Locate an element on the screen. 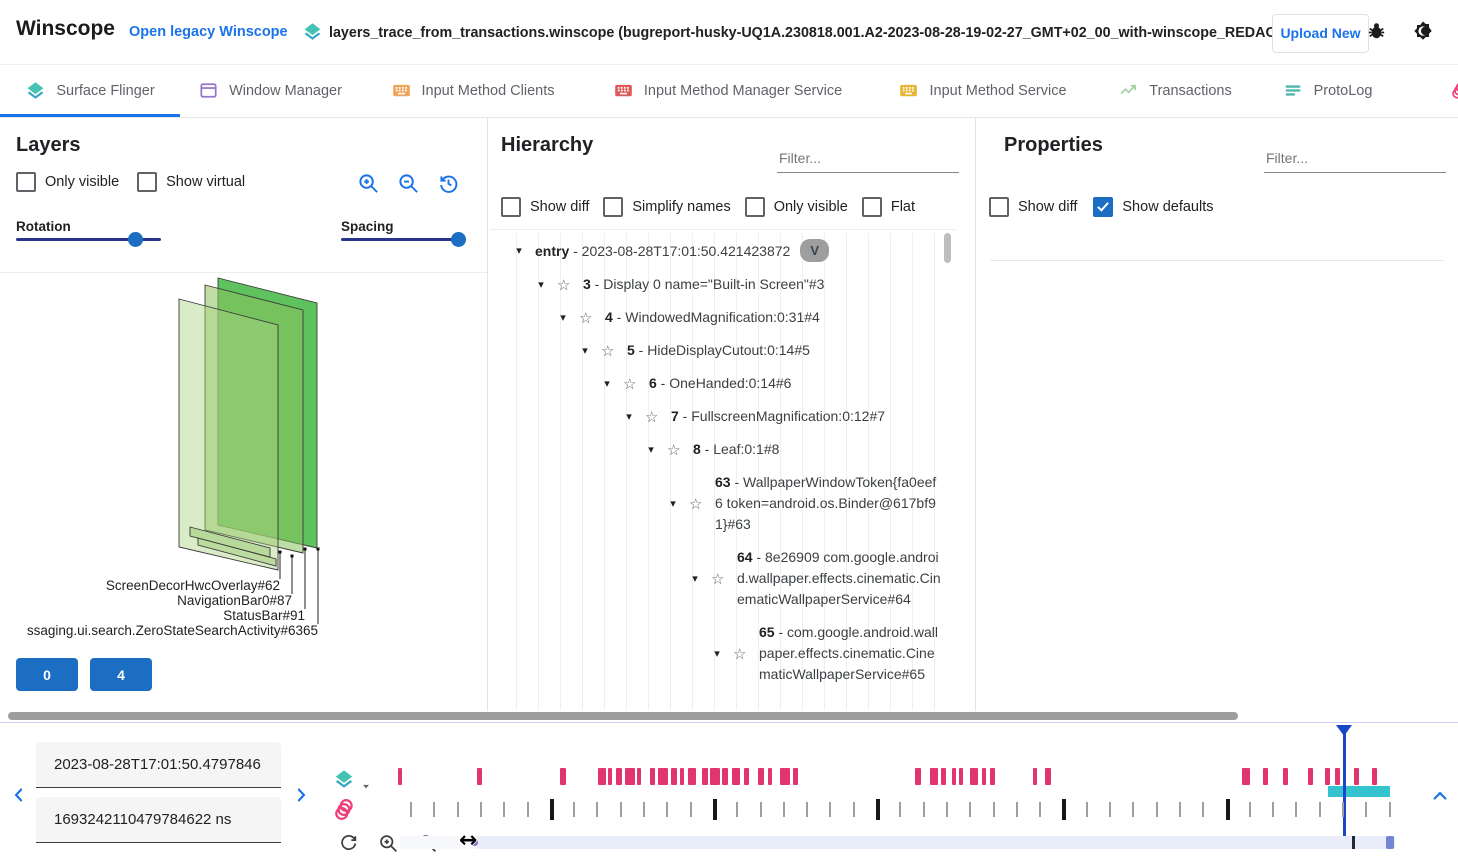 Image resolution: width=1458 pixels, height=860 pixels. history-icon is located at coordinates (448, 183).